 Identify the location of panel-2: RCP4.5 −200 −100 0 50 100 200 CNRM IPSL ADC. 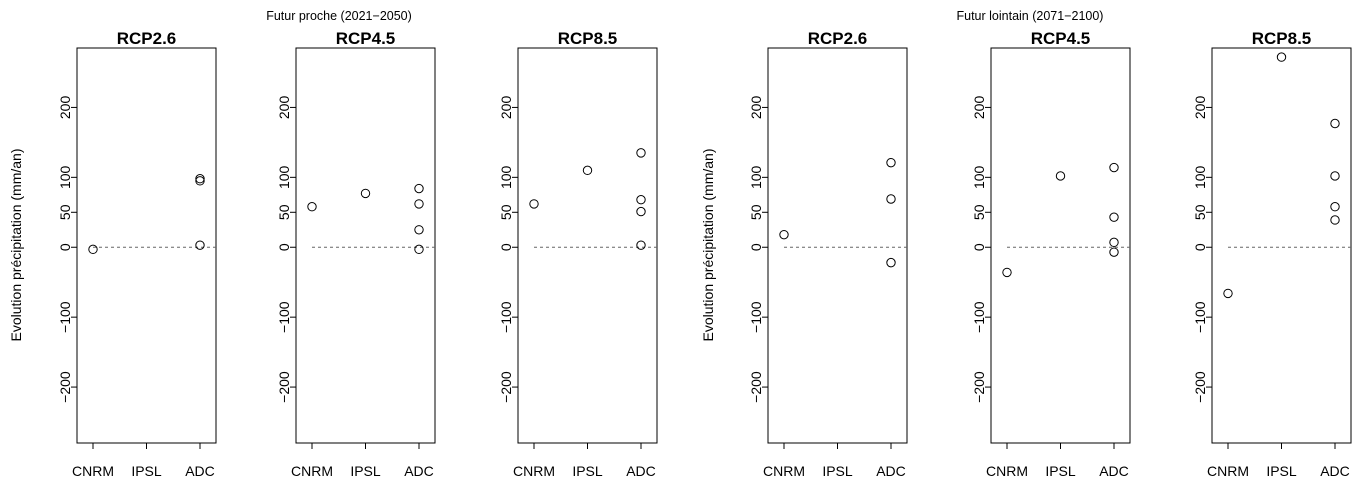
(356, 254).